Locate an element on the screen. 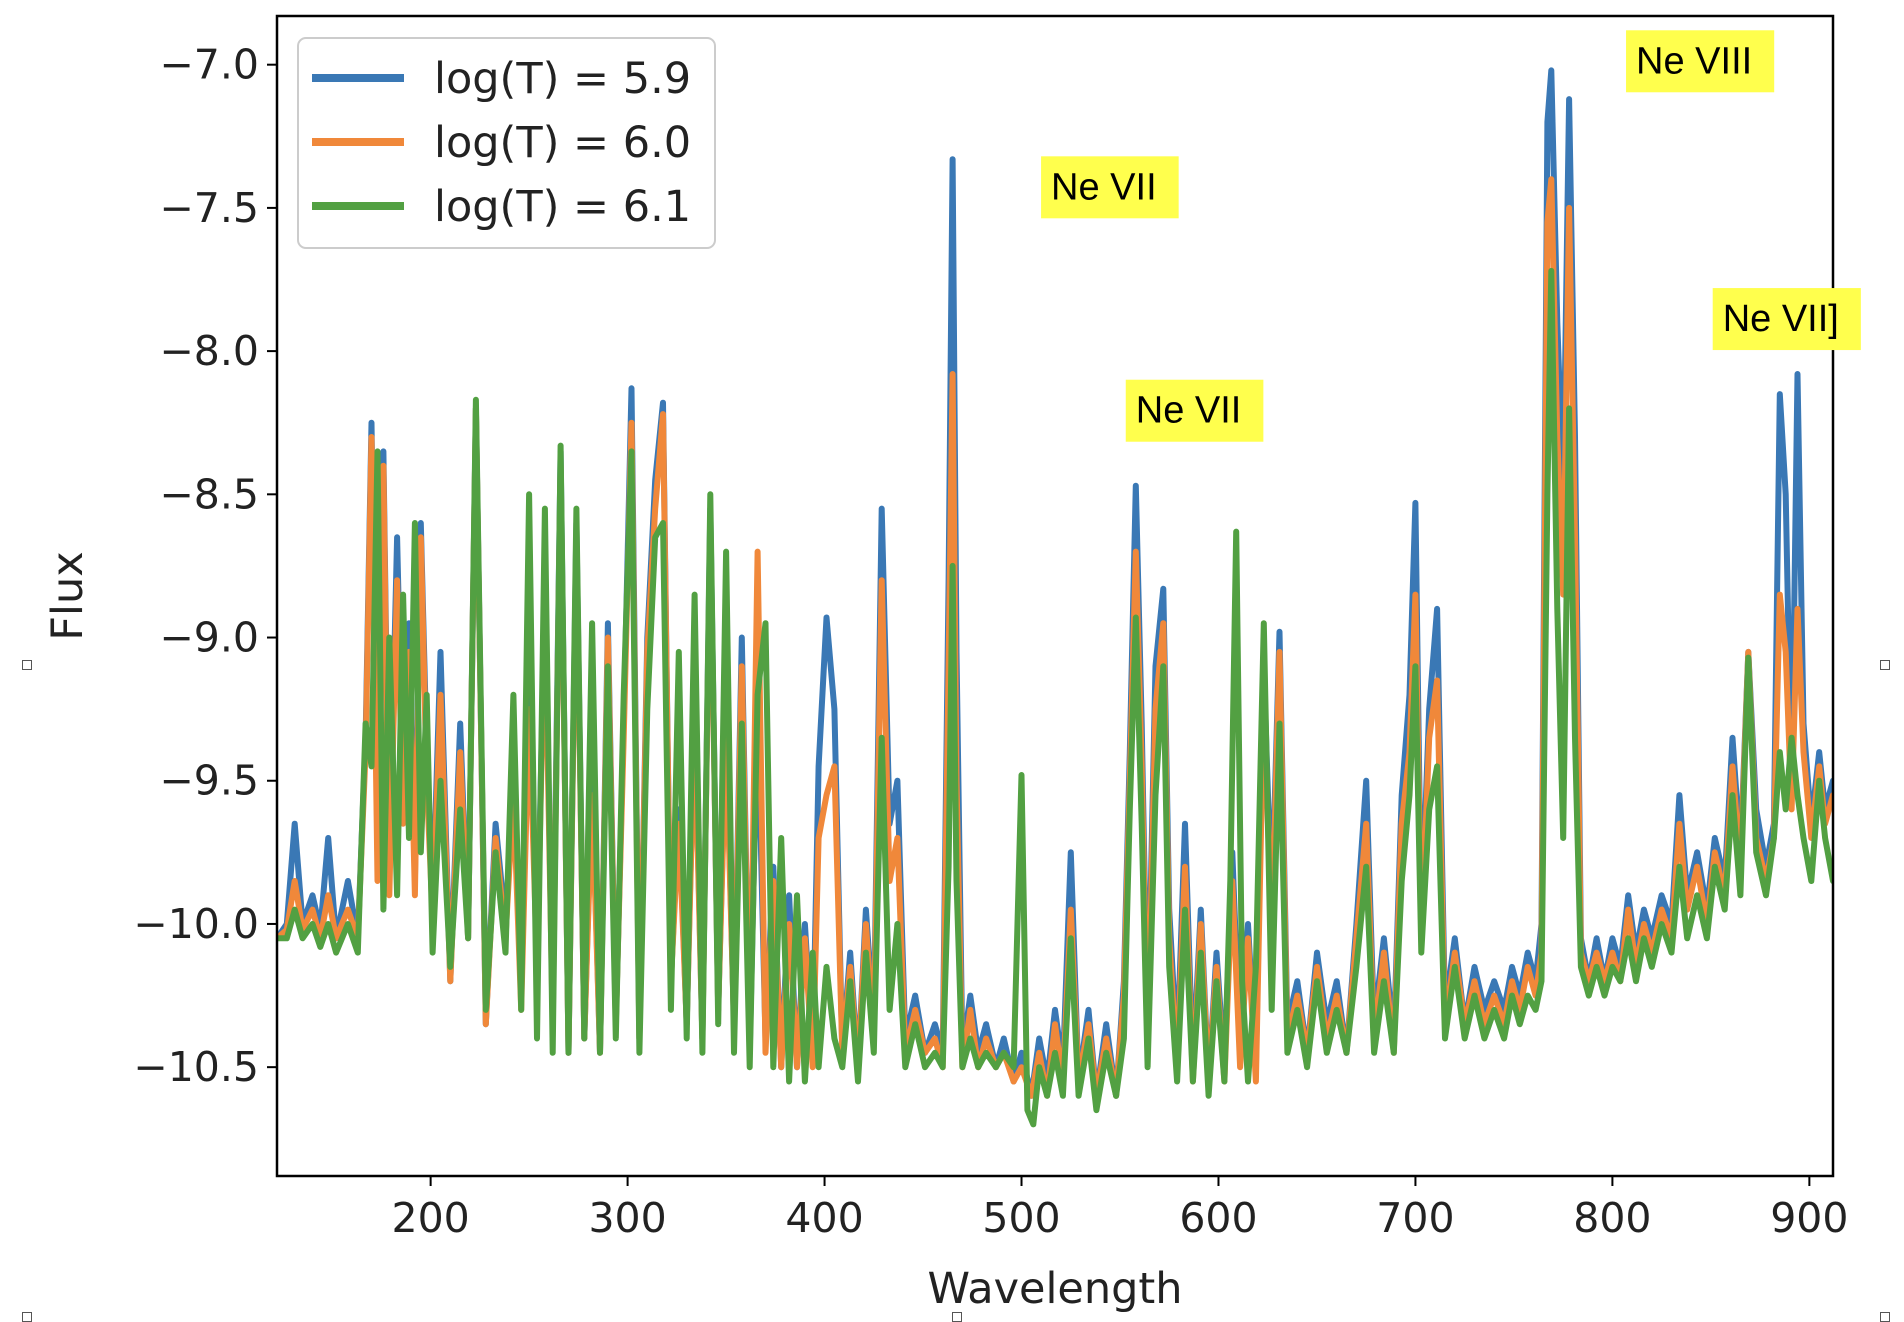 This screenshot has height=1322, width=1904. x-tick-label: 400 is located at coordinates (824, 1218).